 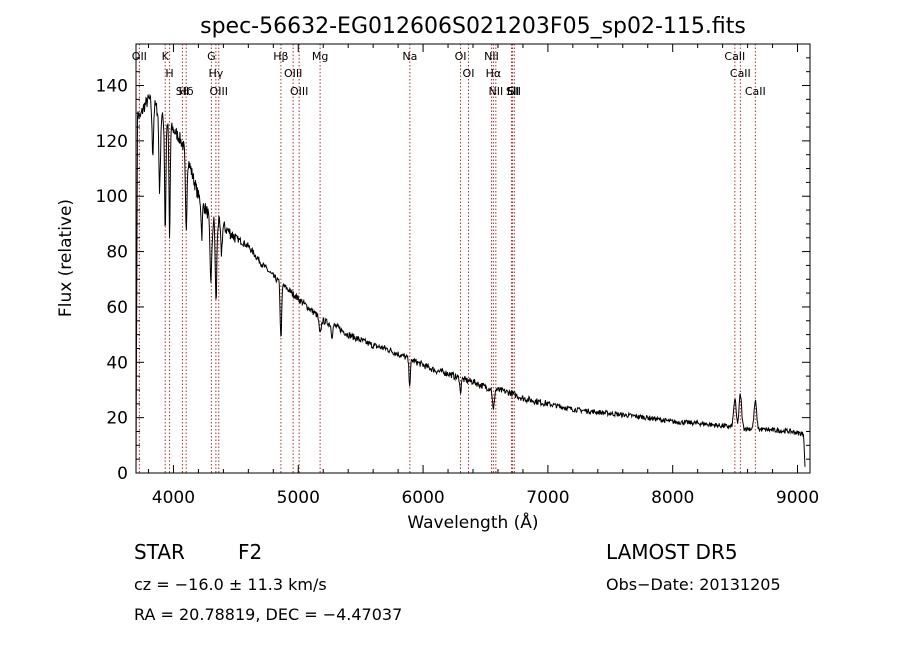 What do you see at coordinates (797, 498) in the screenshot?
I see `x-tick-label: 9000` at bounding box center [797, 498].